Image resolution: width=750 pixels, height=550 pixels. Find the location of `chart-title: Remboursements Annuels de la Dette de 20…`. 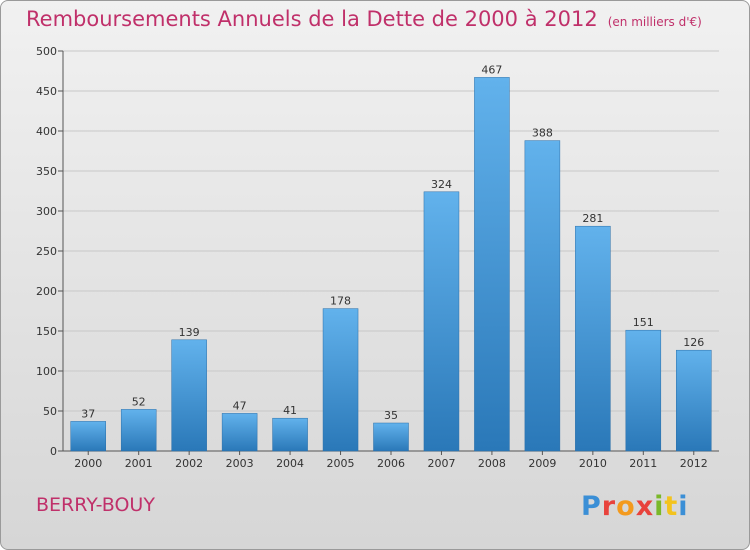

chart-title: Remboursements Annuels de la Dette de 20… is located at coordinates (364, 19).